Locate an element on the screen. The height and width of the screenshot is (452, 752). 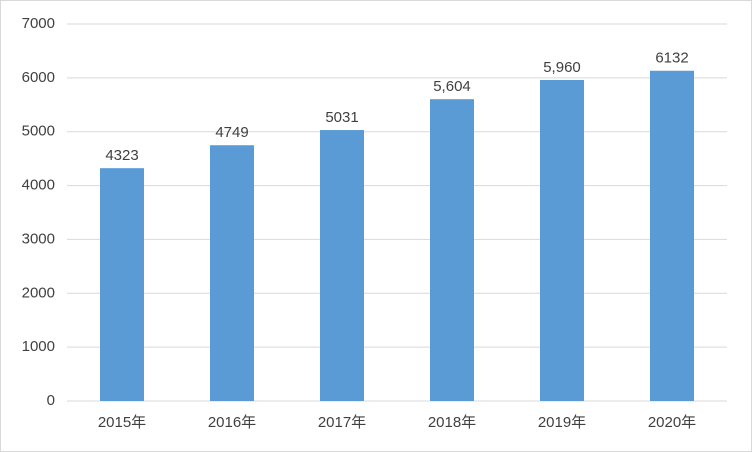
y-tick-label: 1000 is located at coordinates (38, 346).